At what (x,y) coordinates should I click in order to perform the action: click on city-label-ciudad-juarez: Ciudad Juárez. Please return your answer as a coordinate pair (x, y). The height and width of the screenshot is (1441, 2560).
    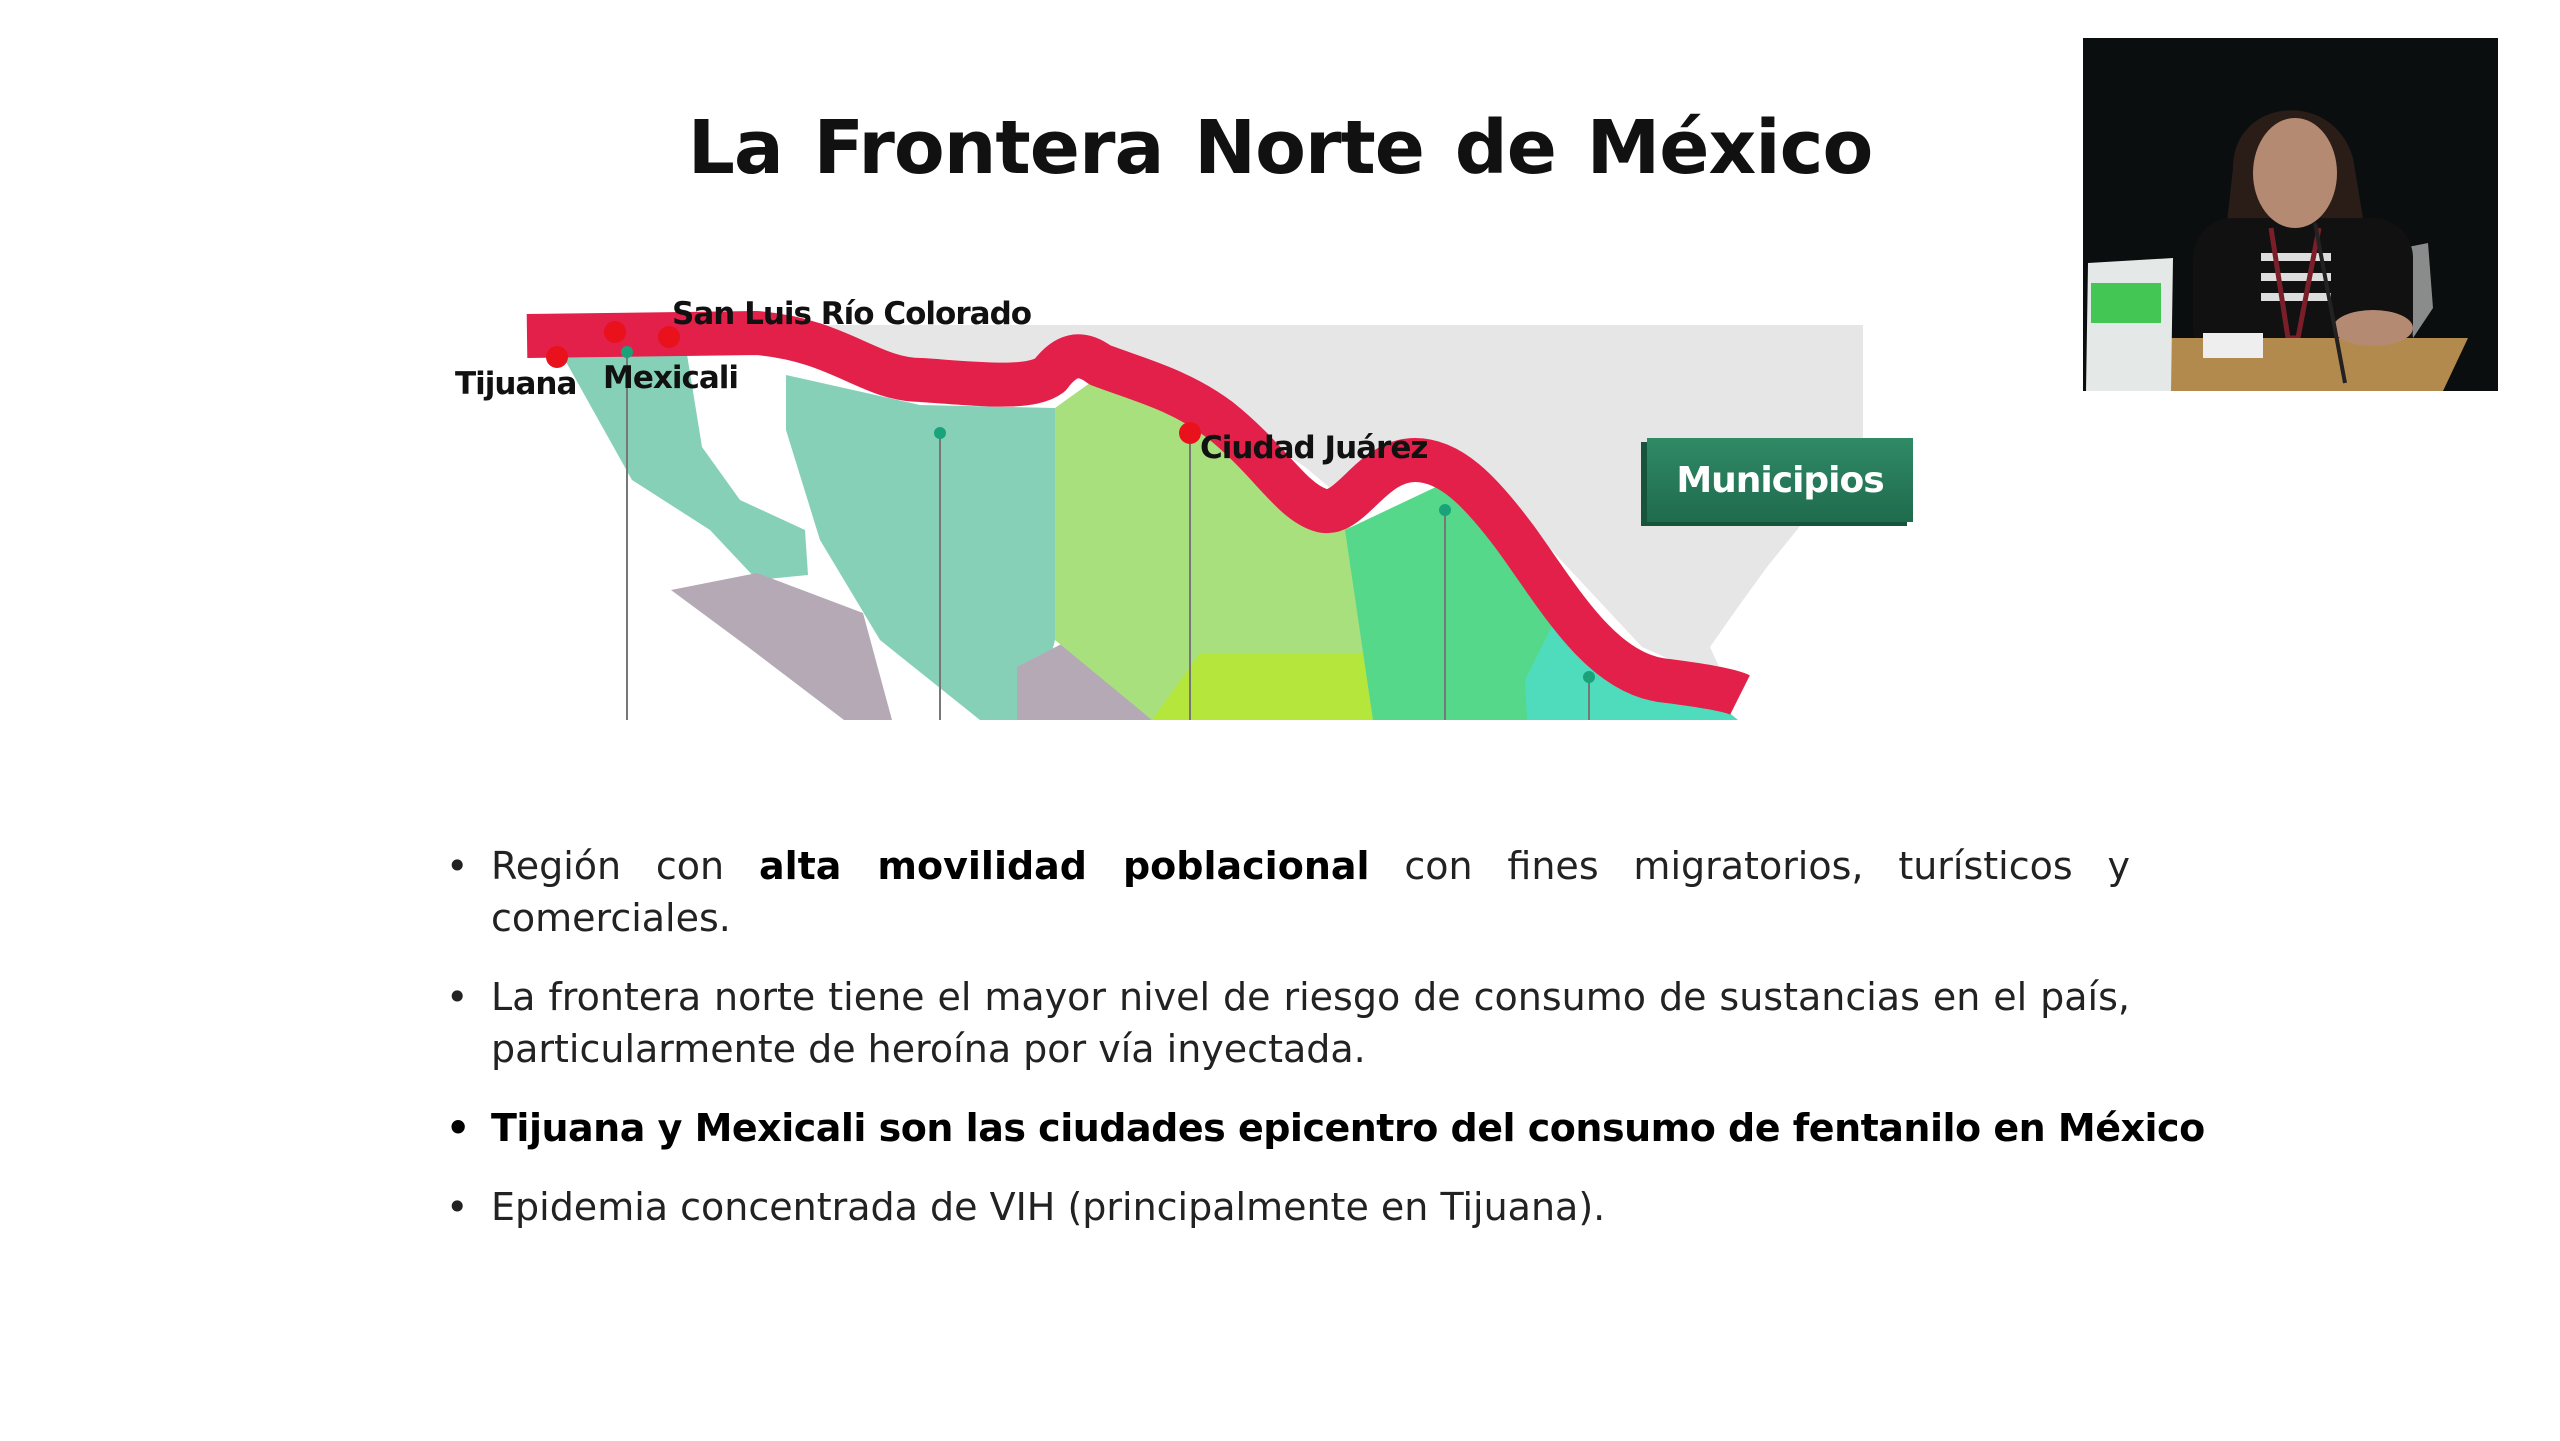
    Looking at the image, I should click on (1314, 448).